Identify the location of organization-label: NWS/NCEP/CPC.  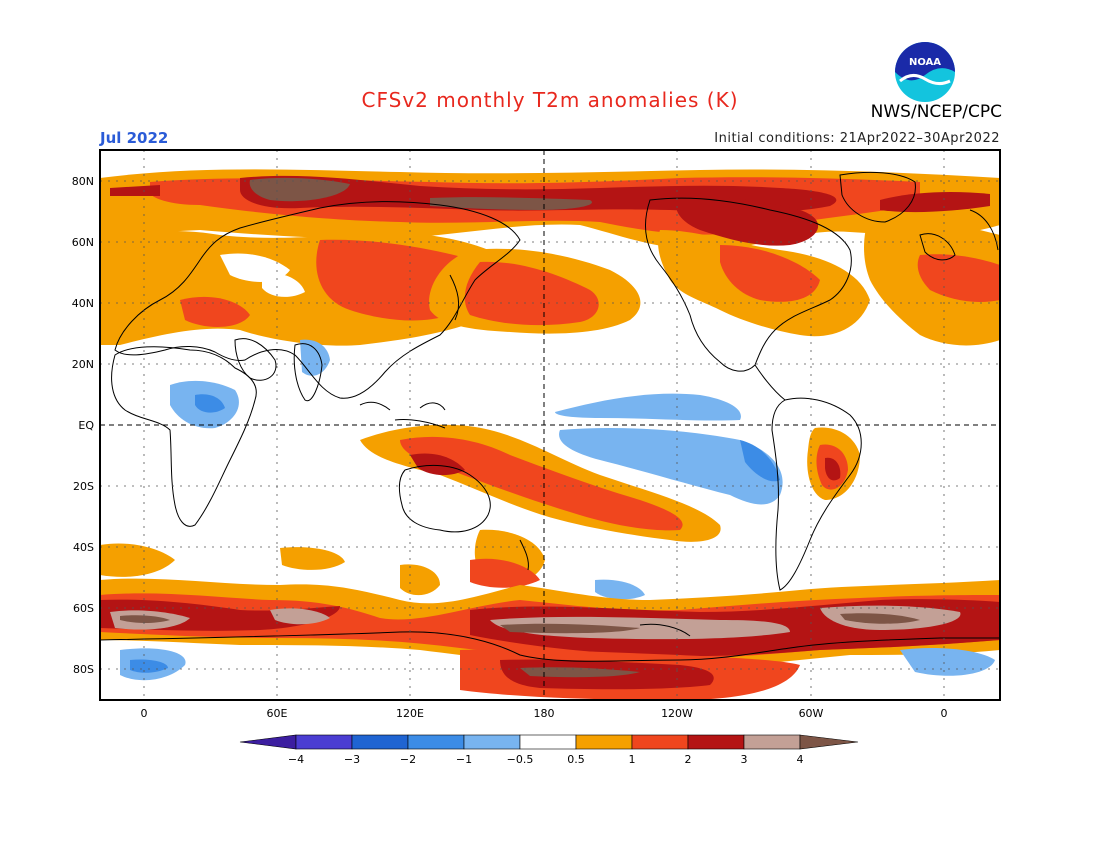
(936, 112).